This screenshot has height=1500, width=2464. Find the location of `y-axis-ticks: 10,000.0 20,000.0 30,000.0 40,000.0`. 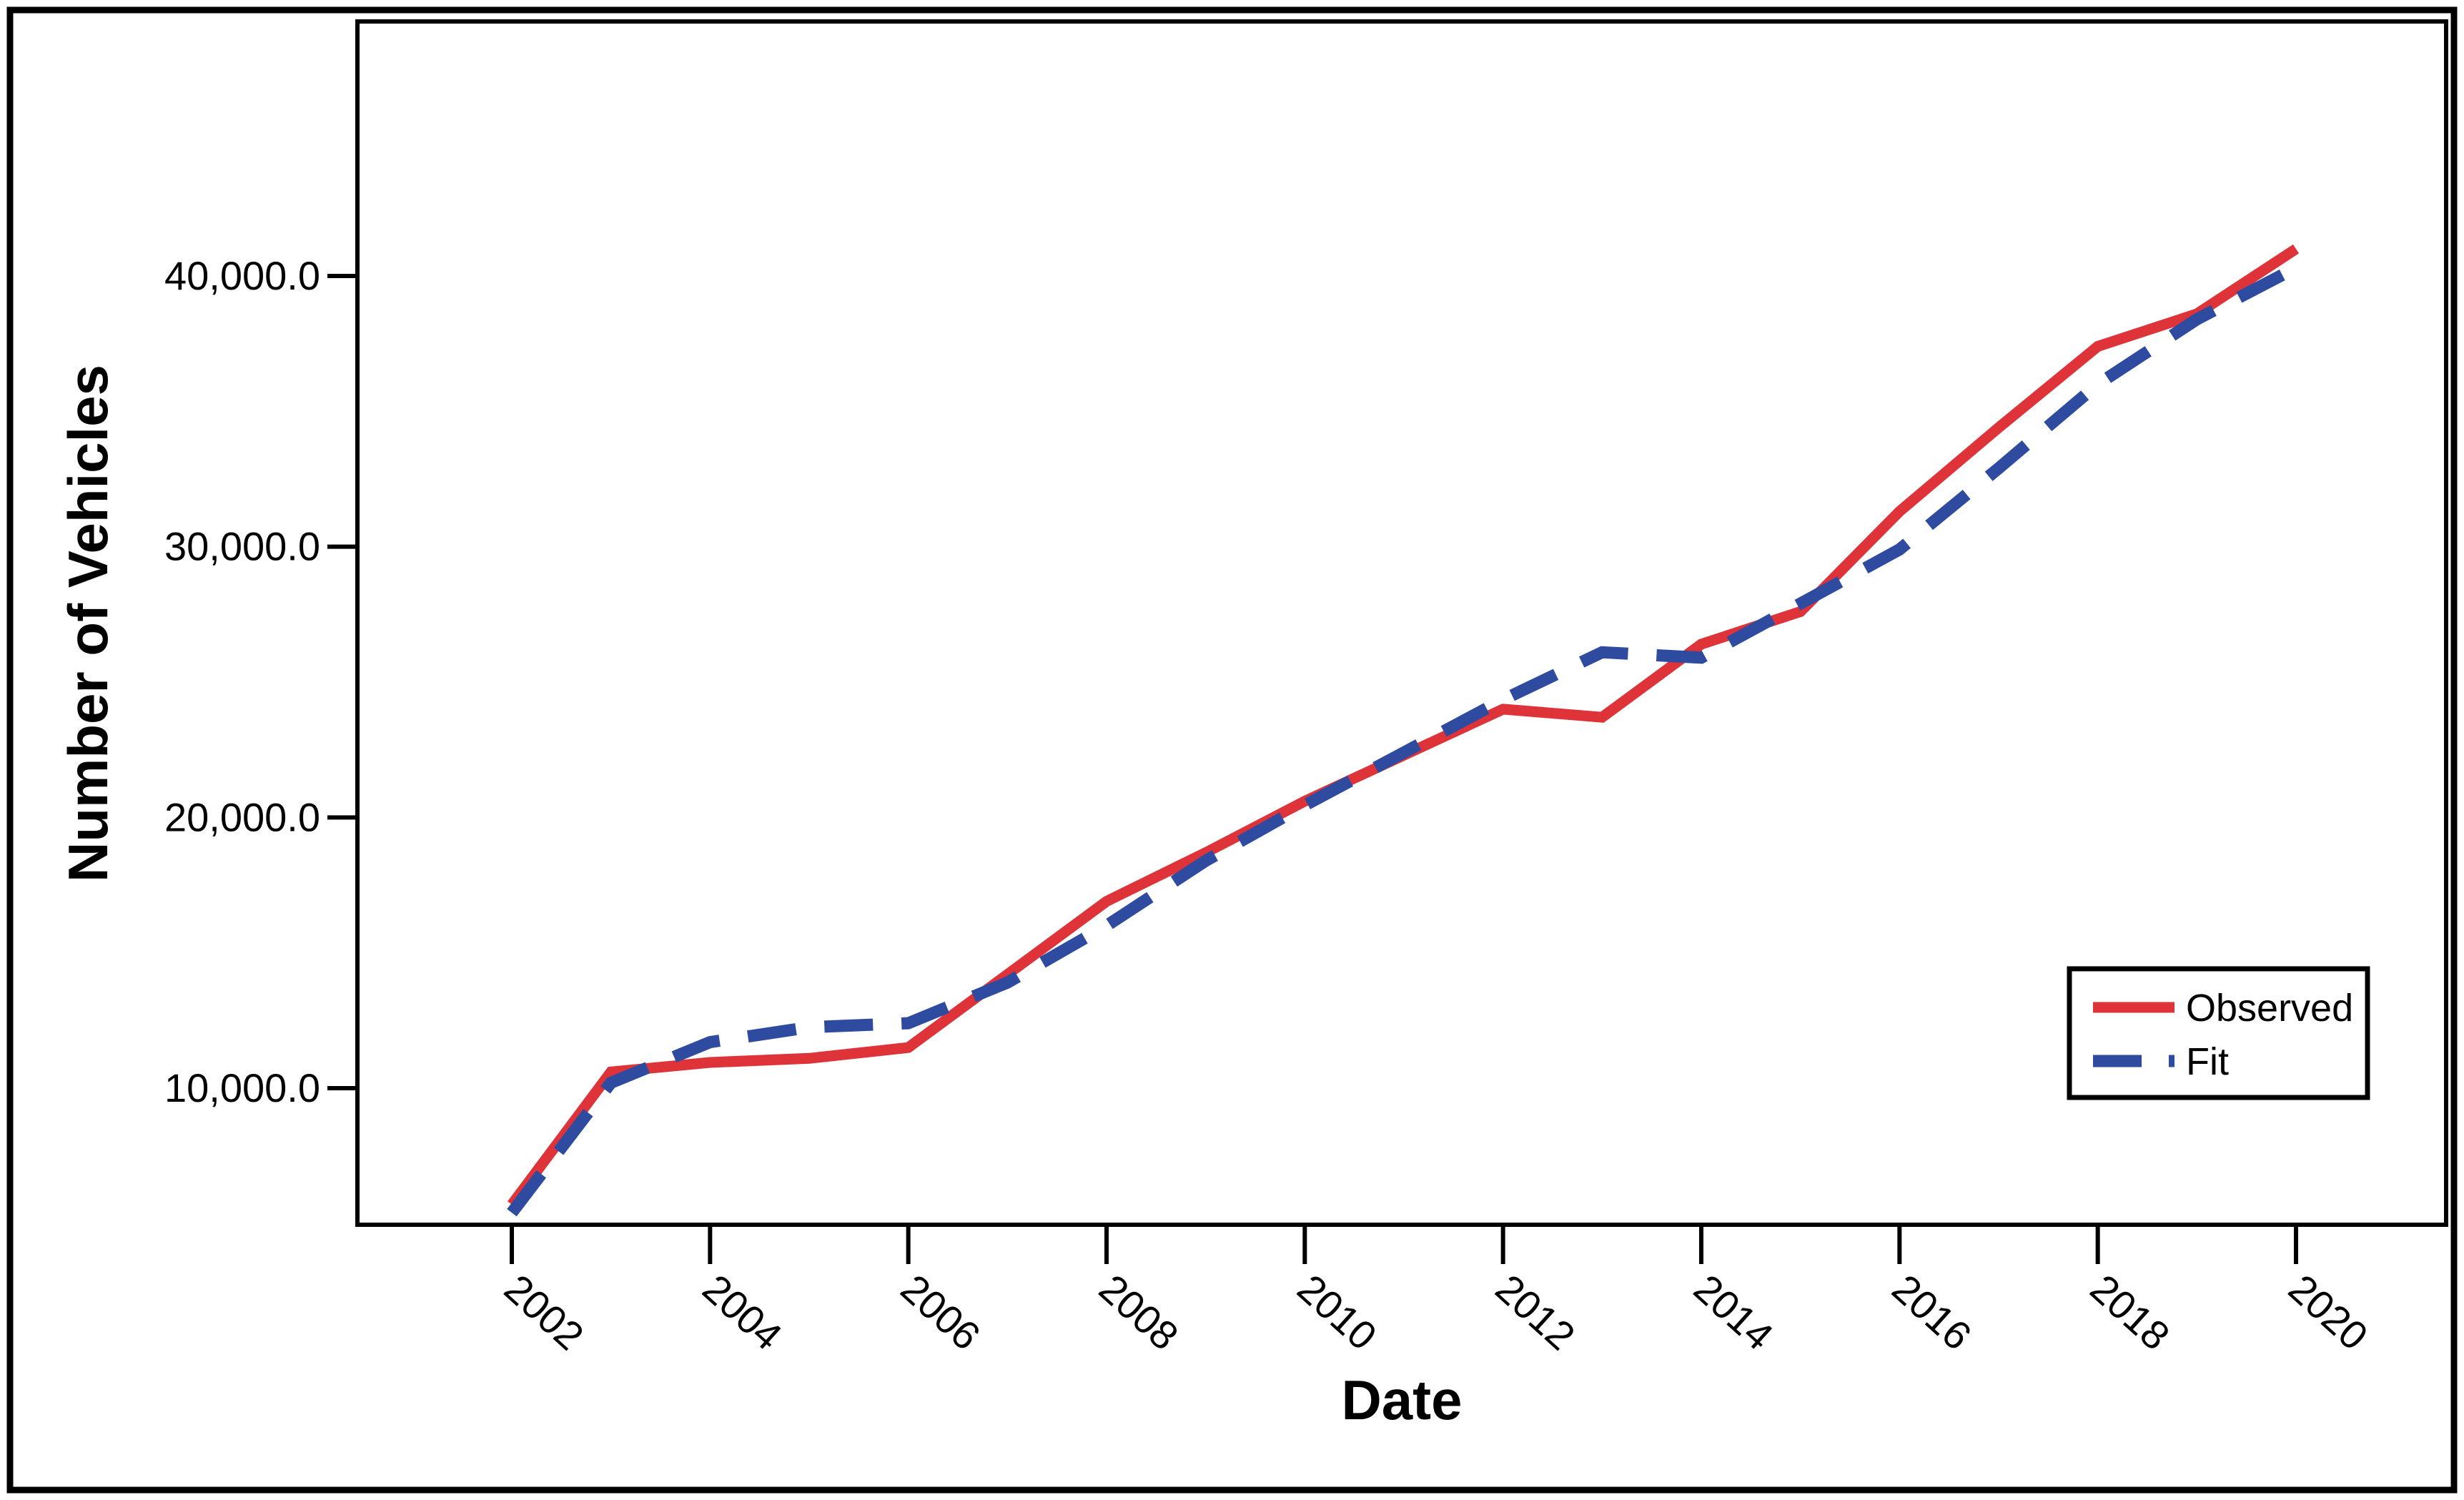

y-axis-ticks: 10,000.0 20,000.0 30,000.0 40,000.0 is located at coordinates (260, 681).